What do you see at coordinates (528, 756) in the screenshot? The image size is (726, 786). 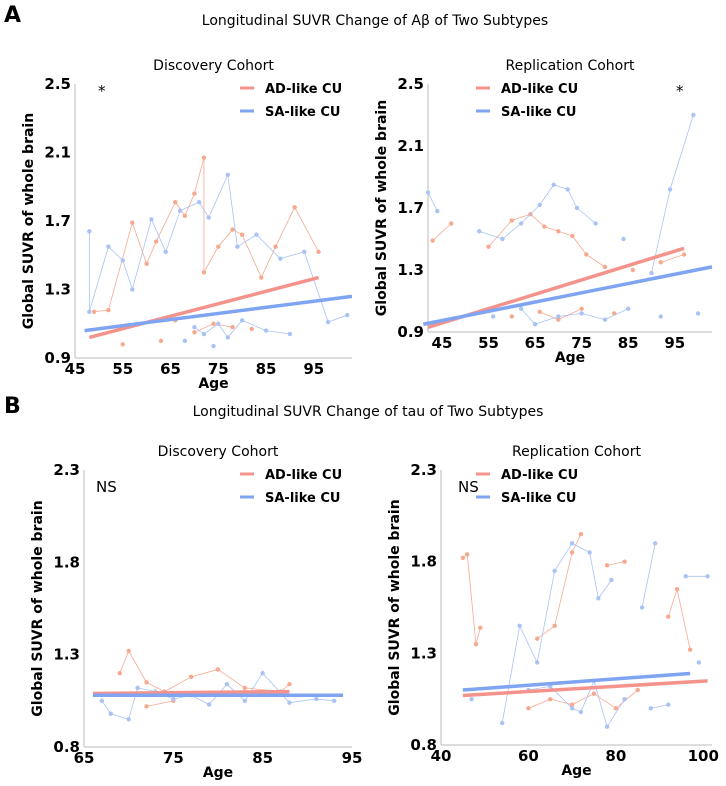 I see `x-tick-label: 60` at bounding box center [528, 756].